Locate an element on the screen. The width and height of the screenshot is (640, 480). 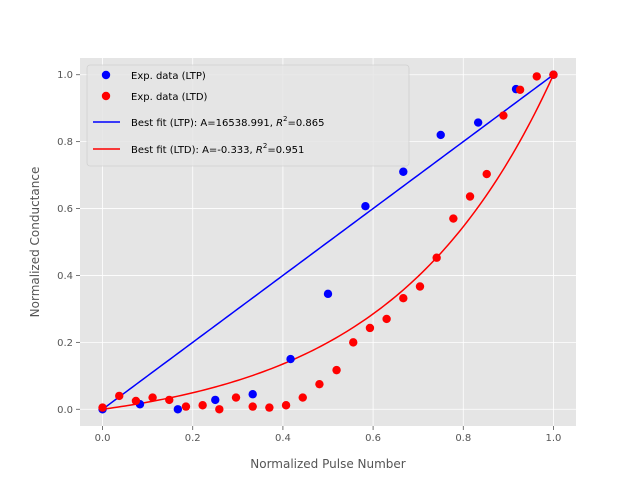
legend-label: Exp. data (LTD) is located at coordinates (169, 97).